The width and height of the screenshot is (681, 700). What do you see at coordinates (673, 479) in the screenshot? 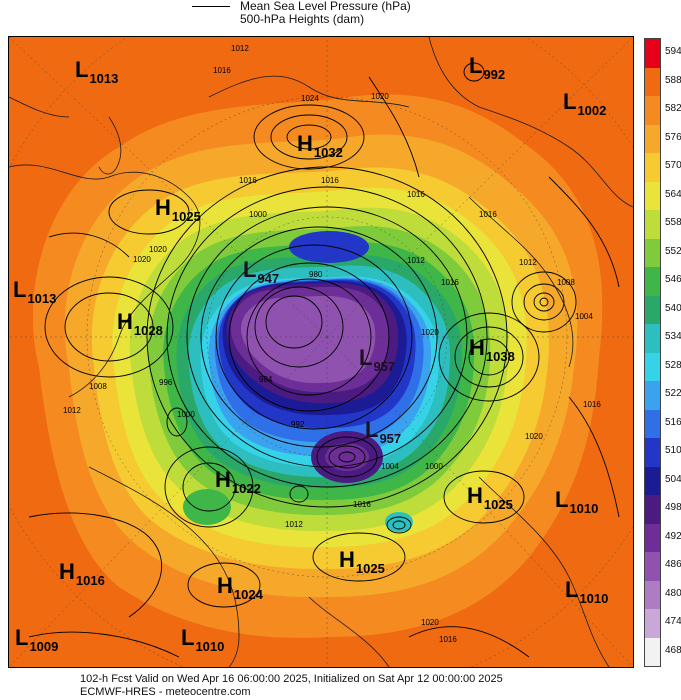
I see `scale-tick-label: 504` at bounding box center [673, 479].